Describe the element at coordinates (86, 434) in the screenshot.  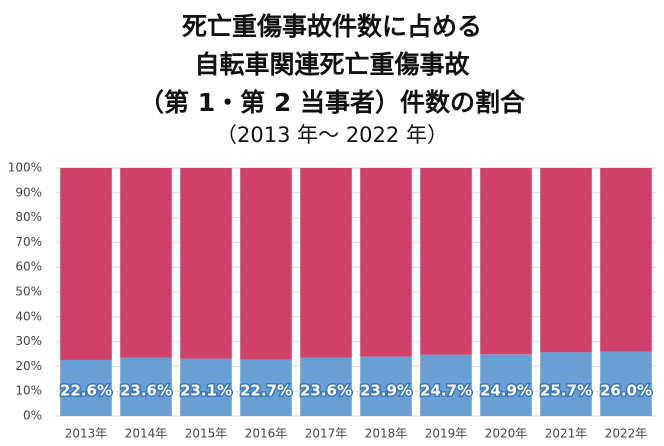
I see `x-tick-label: 2013年` at that location.